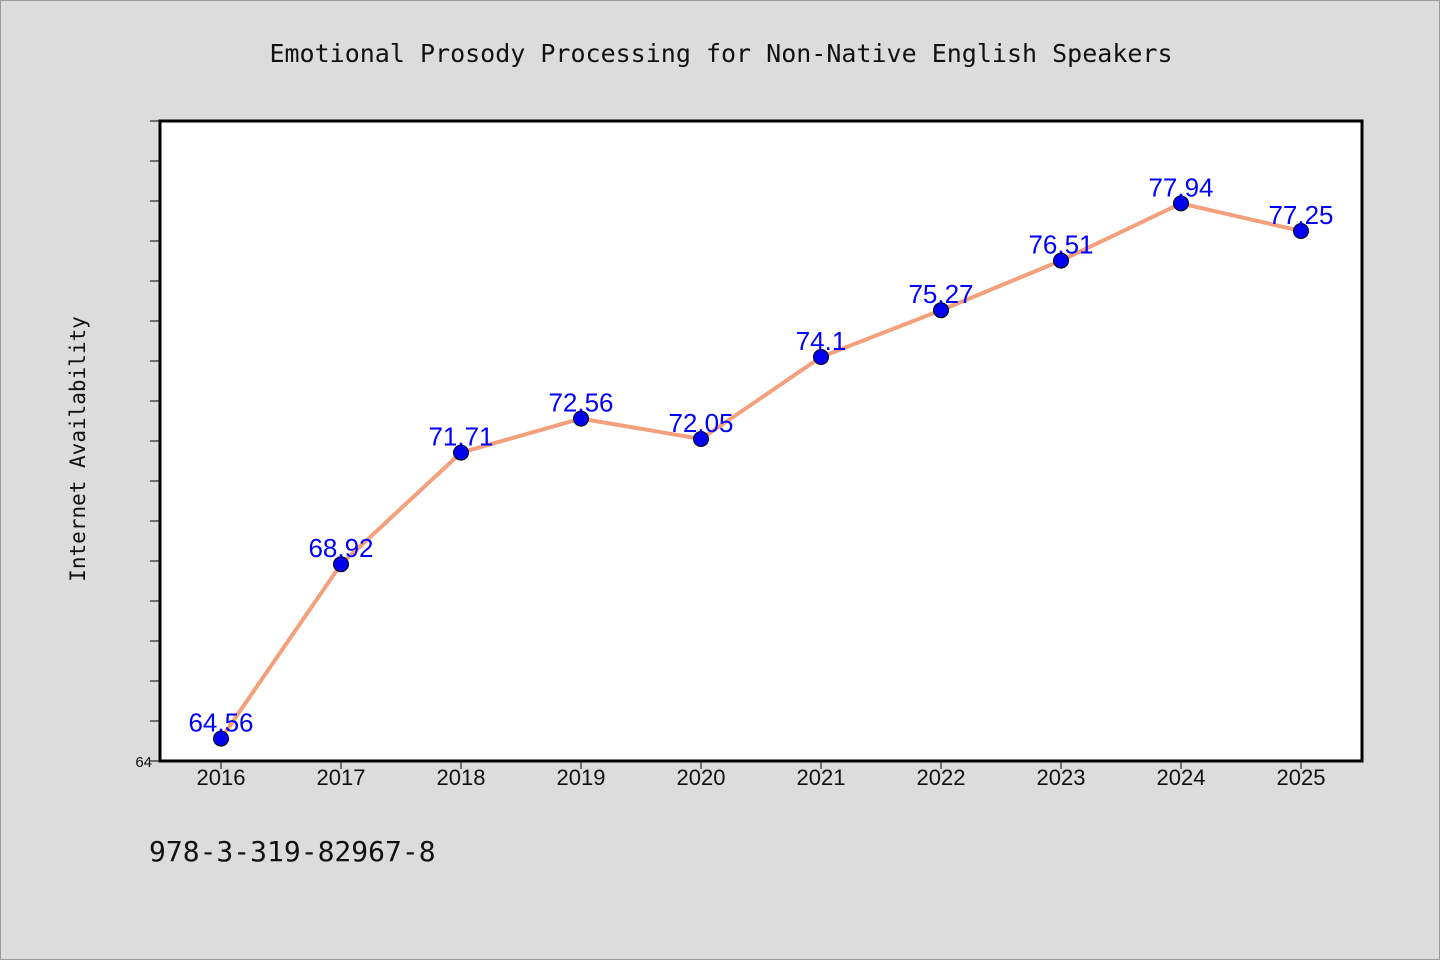 This screenshot has width=1440, height=960. Describe the element at coordinates (143, 762) in the screenshot. I see `y-tick-label: 64` at that location.